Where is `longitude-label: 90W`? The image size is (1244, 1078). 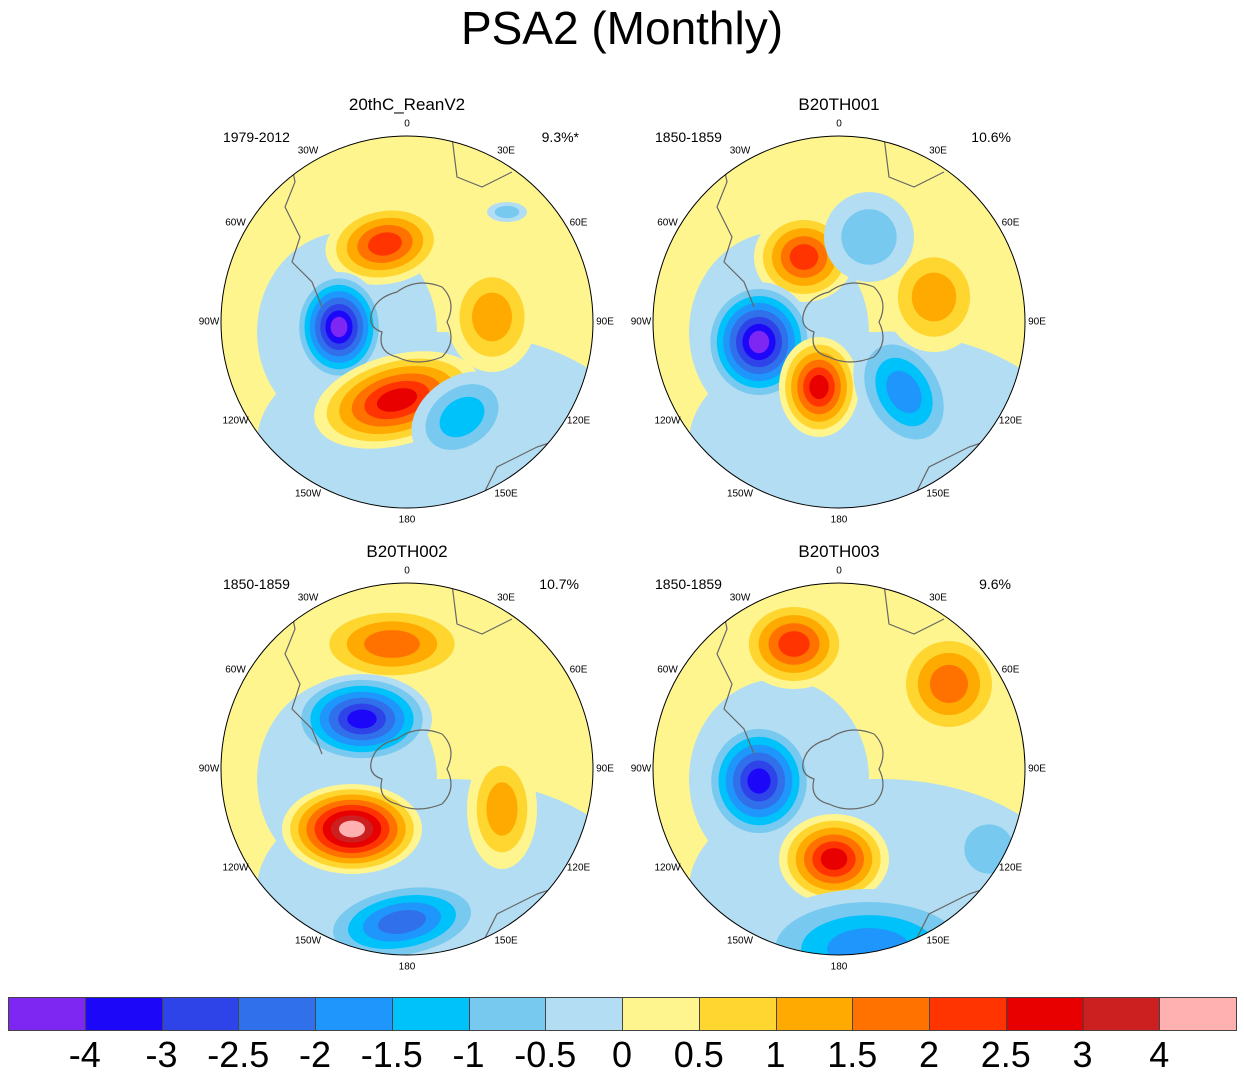 longitude-label: 90W is located at coordinates (209, 769).